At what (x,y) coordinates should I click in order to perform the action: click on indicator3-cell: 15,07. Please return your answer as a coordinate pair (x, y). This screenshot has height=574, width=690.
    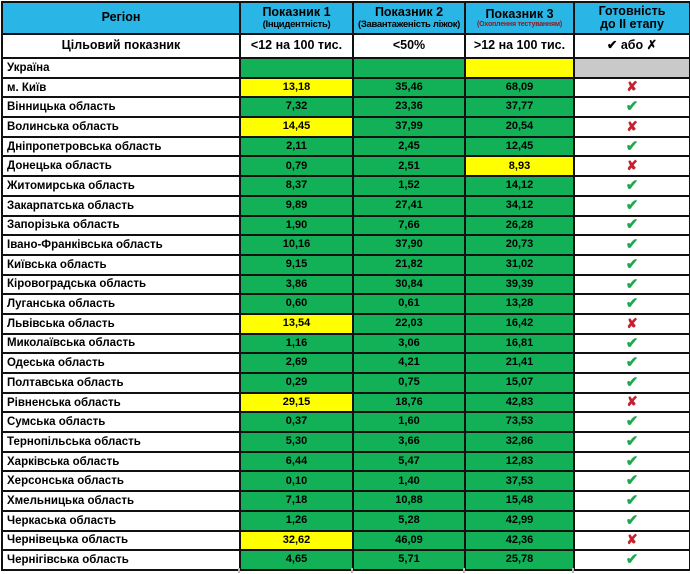
    Looking at the image, I should click on (519, 383).